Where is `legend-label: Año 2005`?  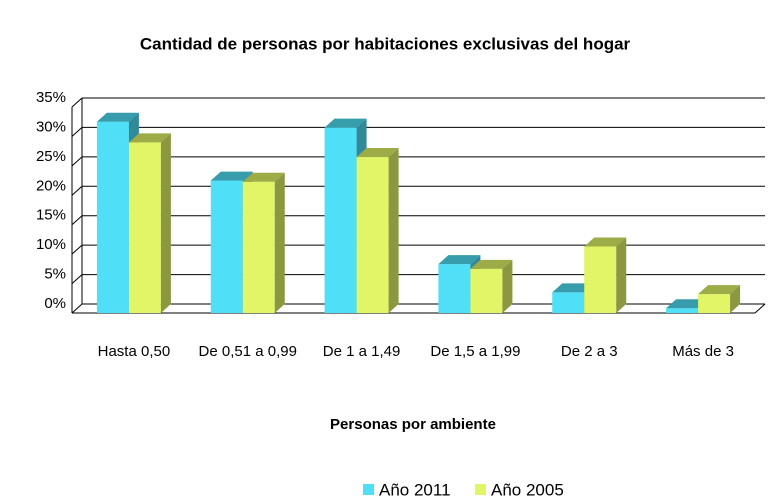 legend-label: Año 2005 is located at coordinates (527, 489).